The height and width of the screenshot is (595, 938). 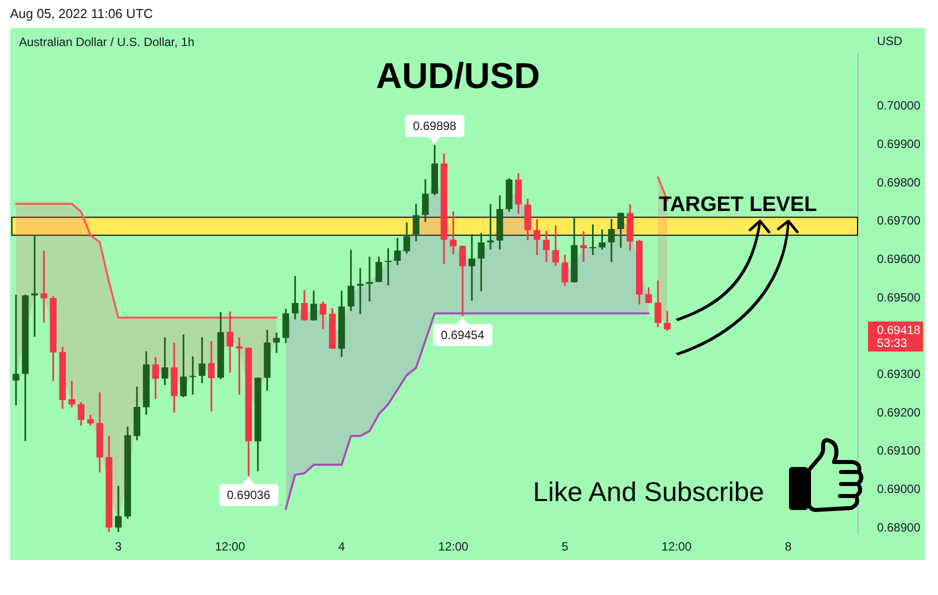 What do you see at coordinates (434, 126) in the screenshot?
I see `annotation: 0.69898` at bounding box center [434, 126].